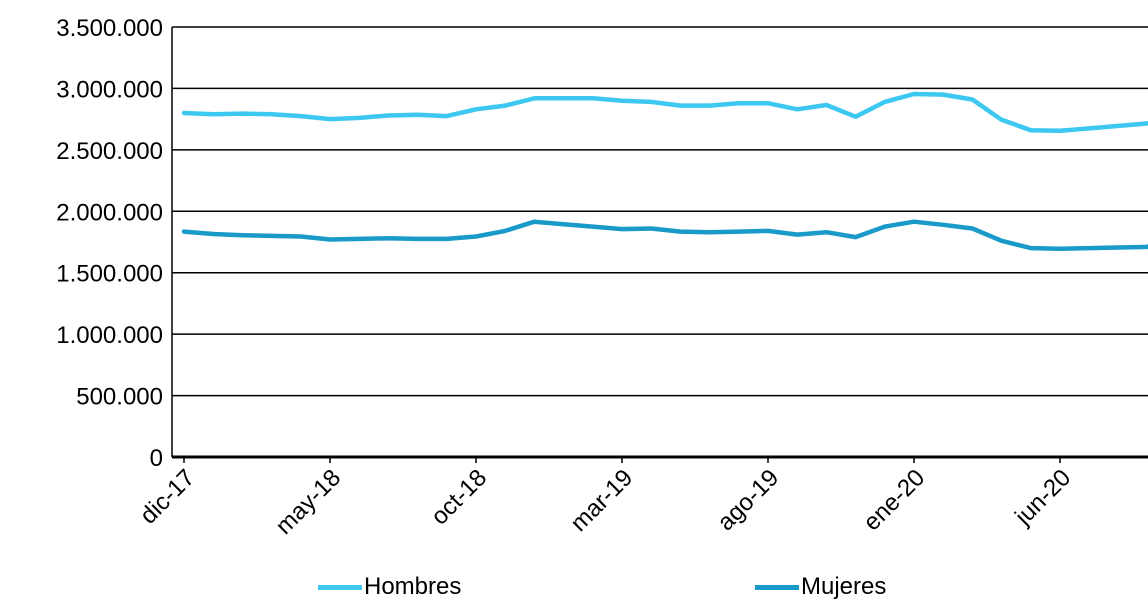 This screenshot has width=1148, height=607. What do you see at coordinates (109, 89) in the screenshot?
I see `y-tick-label: 3.000.000` at bounding box center [109, 89].